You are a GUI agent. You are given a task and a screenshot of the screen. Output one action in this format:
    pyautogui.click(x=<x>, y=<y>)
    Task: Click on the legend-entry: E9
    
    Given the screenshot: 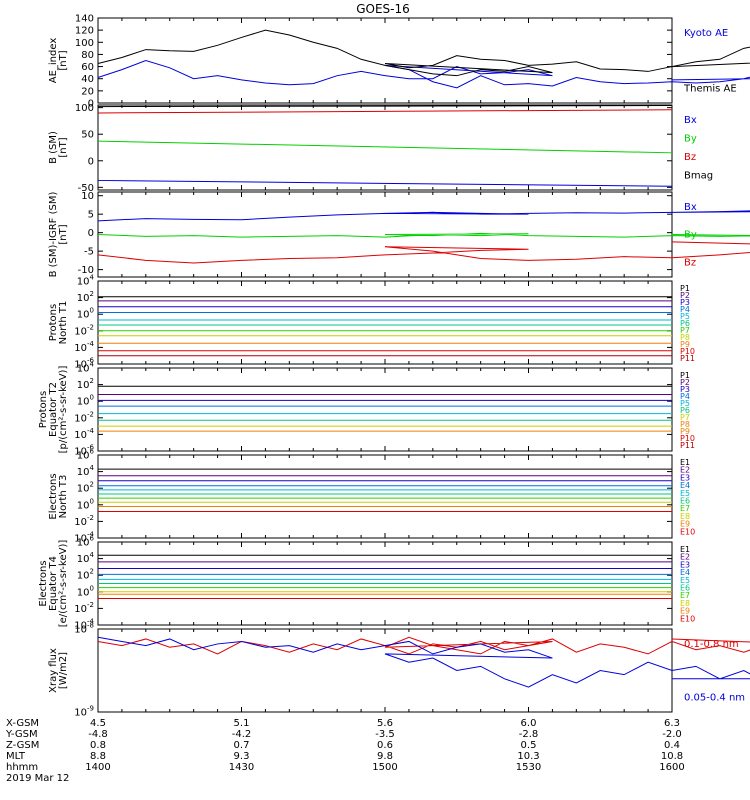 What is the action you would take?
    pyautogui.click(x=685, y=611)
    